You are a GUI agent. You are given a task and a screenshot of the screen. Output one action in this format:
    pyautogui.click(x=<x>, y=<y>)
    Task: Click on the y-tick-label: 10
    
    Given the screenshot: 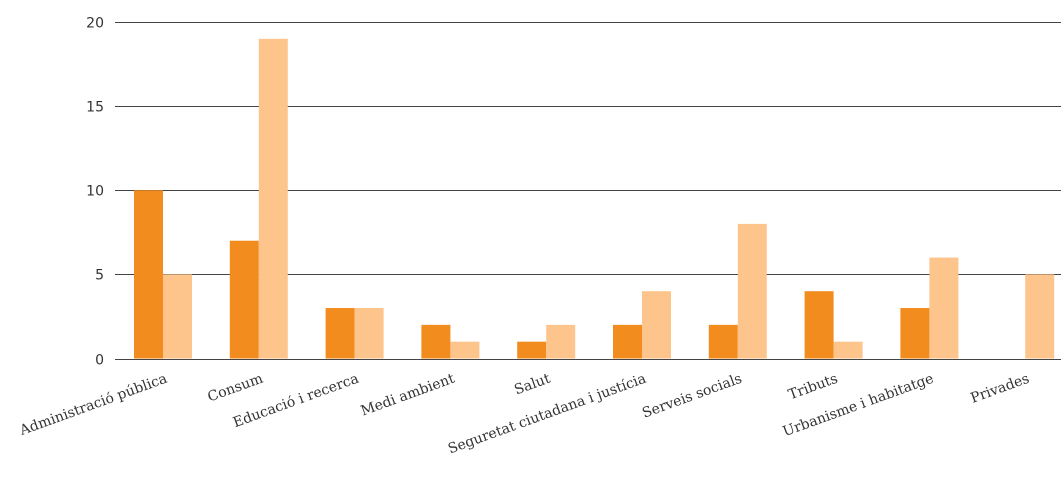 What is the action you would take?
    pyautogui.click(x=95, y=192)
    